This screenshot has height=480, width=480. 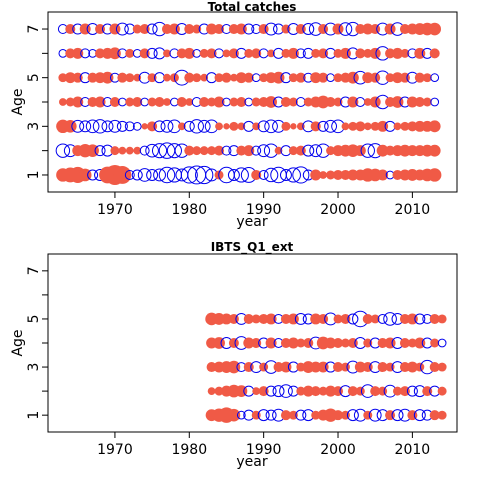 What do you see at coordinates (34, 367) in the screenshot?
I see `y-tick-label: 3` at bounding box center [34, 367].